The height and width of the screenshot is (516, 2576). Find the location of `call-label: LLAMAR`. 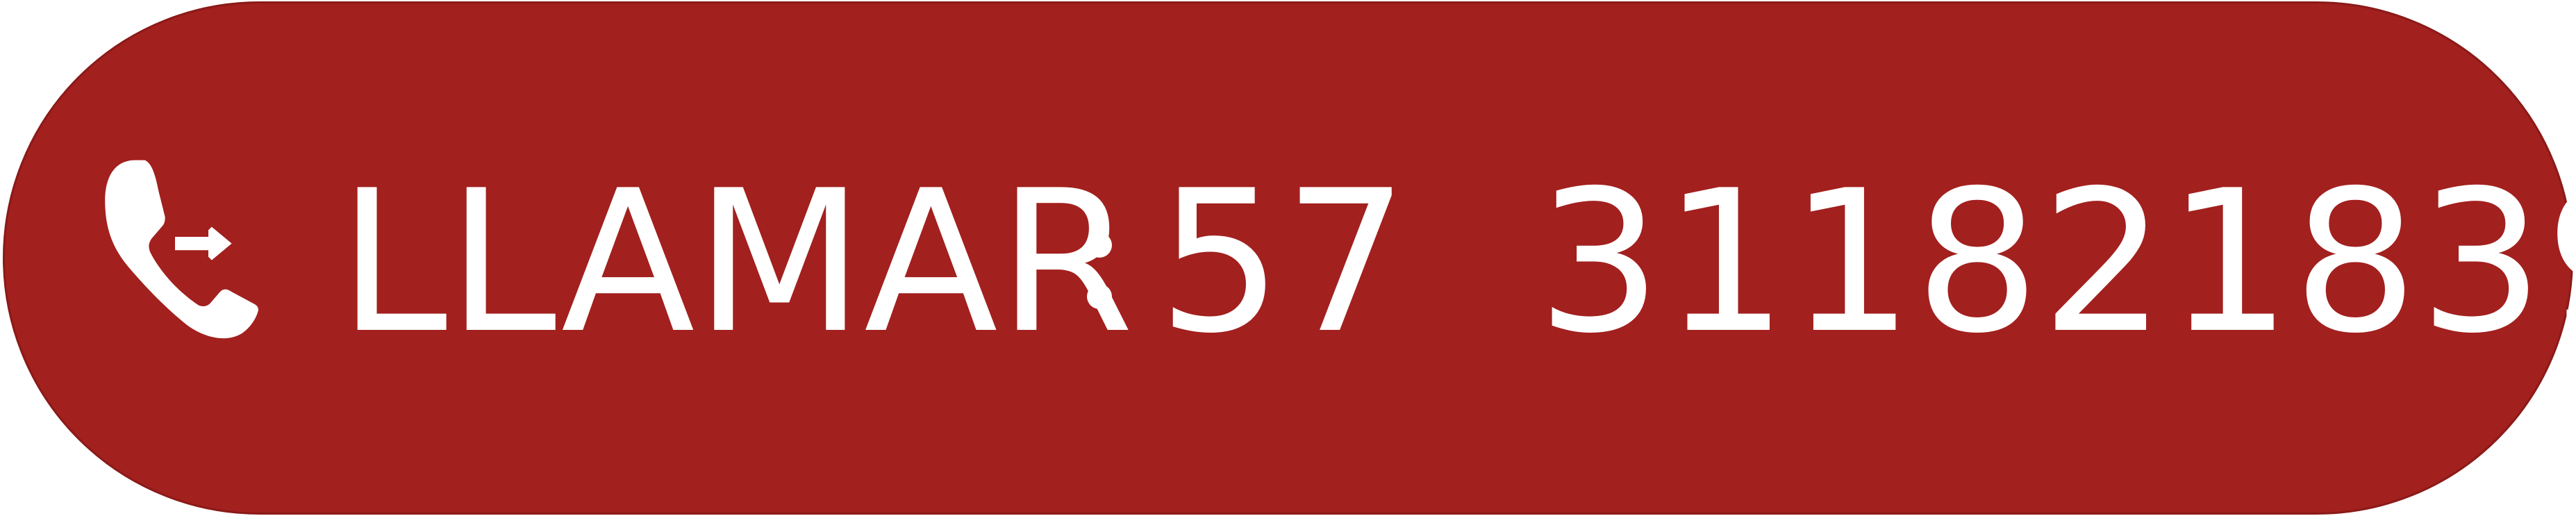

call-label: LLAMAR is located at coordinates (736, 262).